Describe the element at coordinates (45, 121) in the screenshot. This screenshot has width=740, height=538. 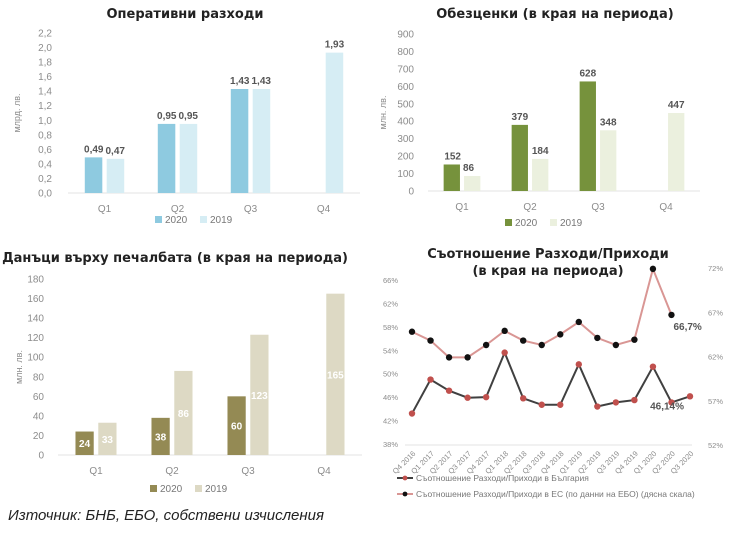
I see `y-tick-label: 1,0` at that location.